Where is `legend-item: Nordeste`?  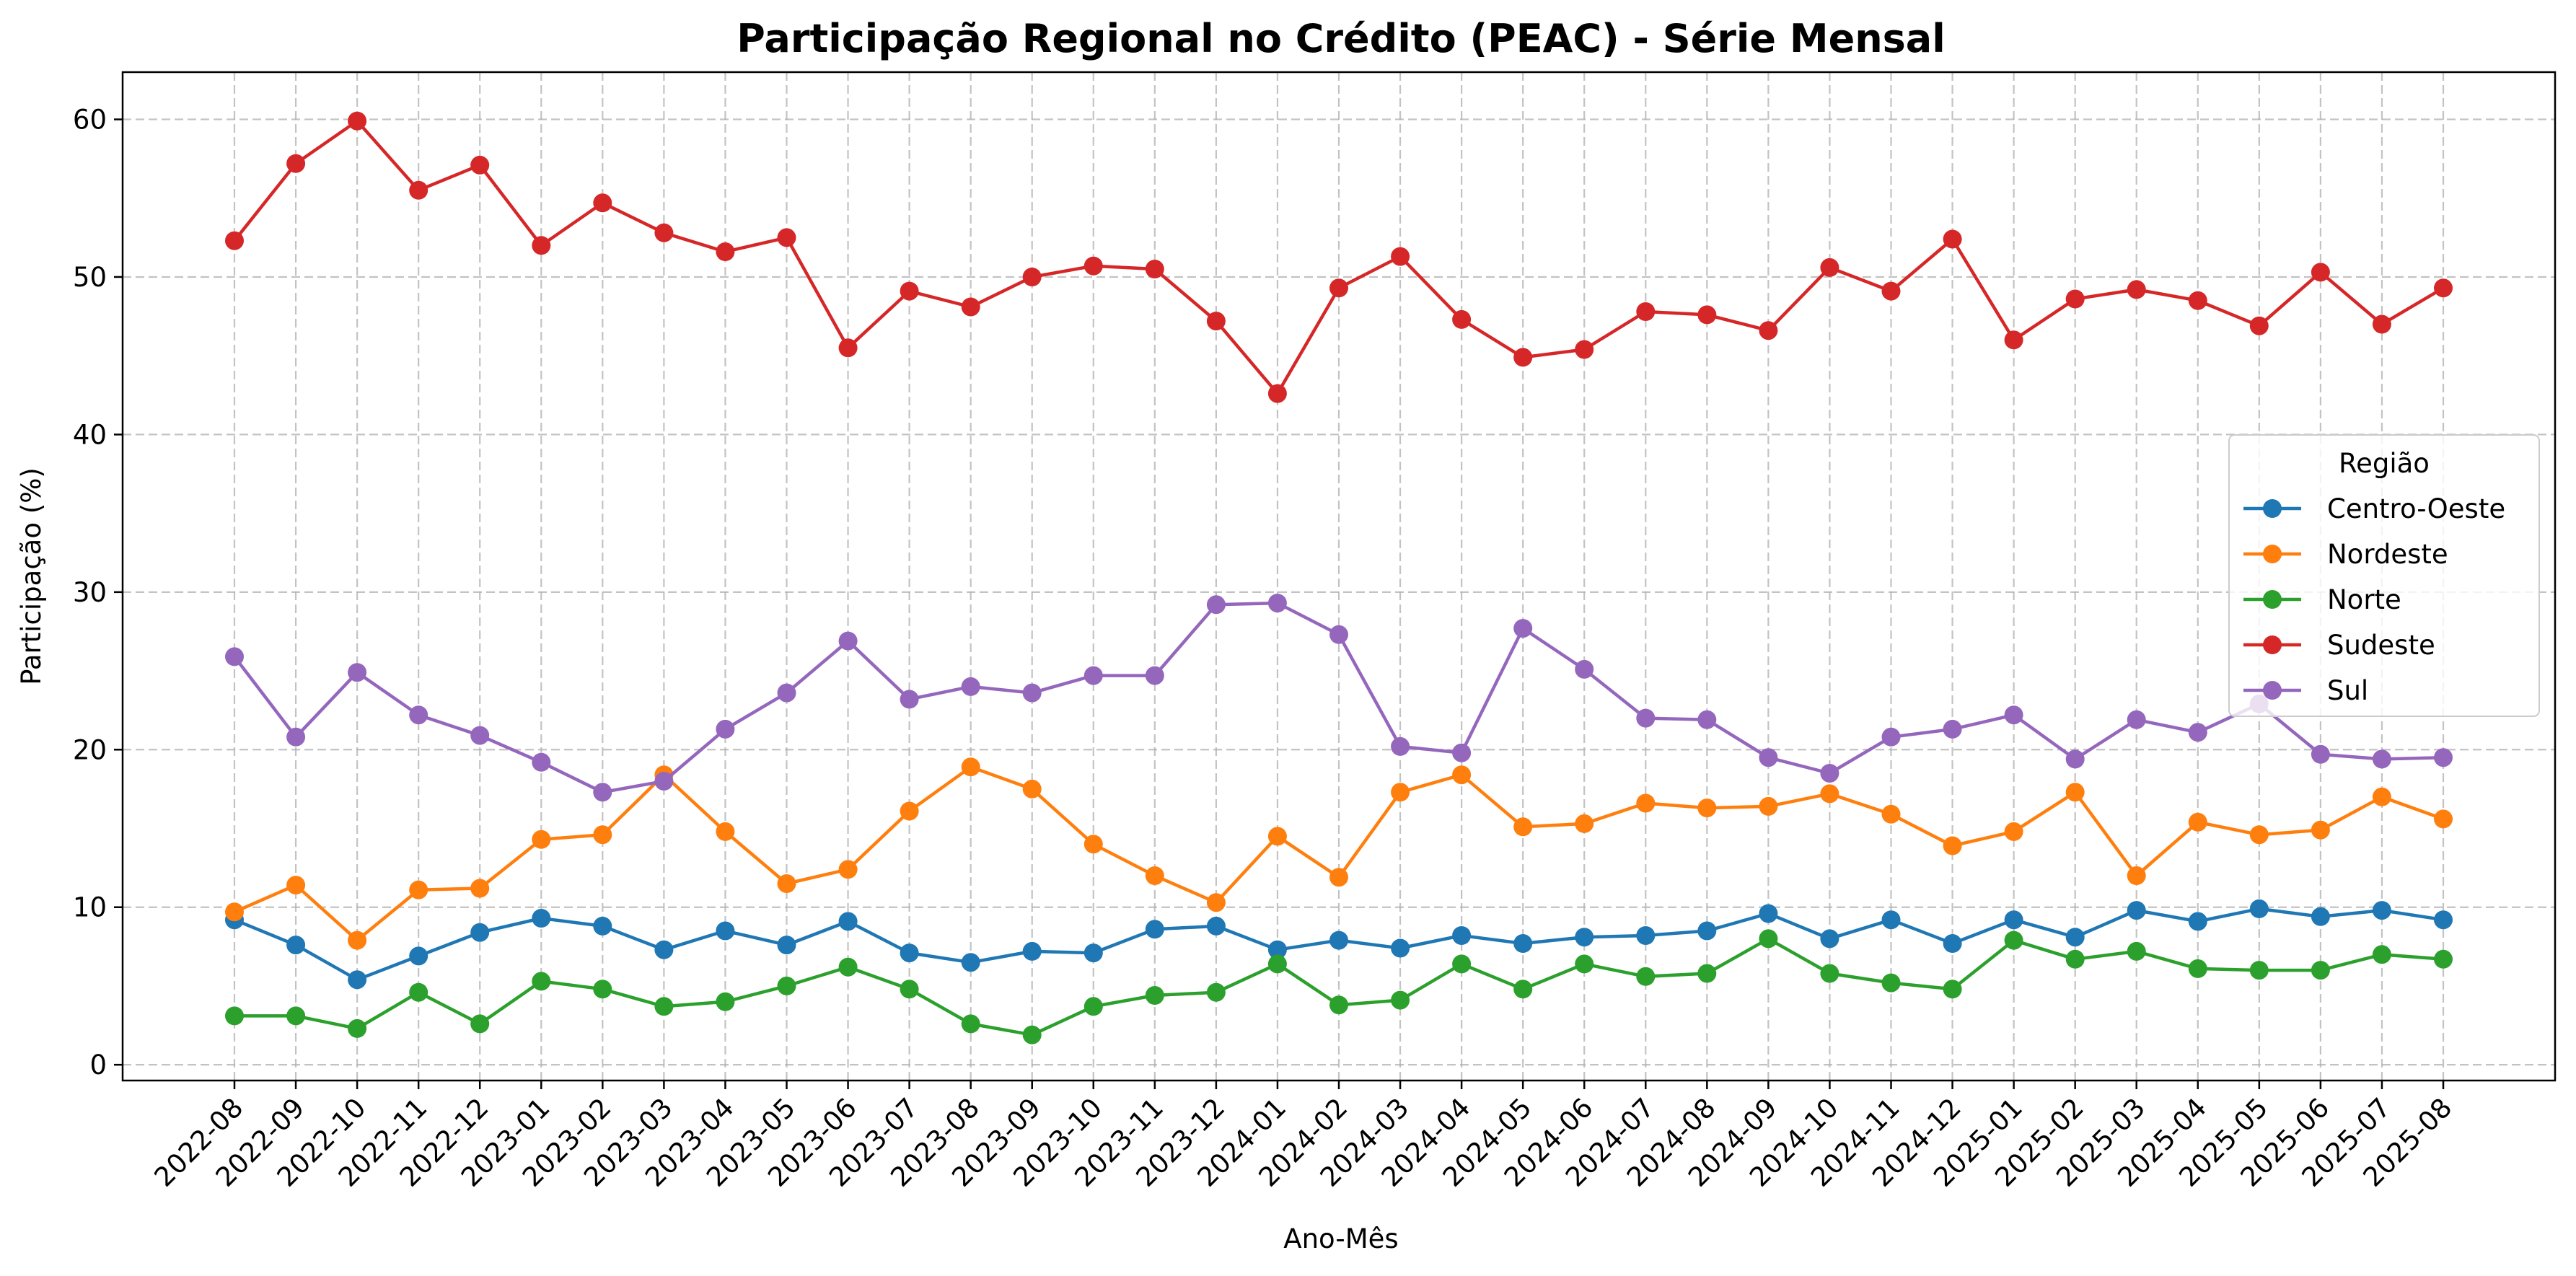
legend-item: Nordeste is located at coordinates (2345, 554).